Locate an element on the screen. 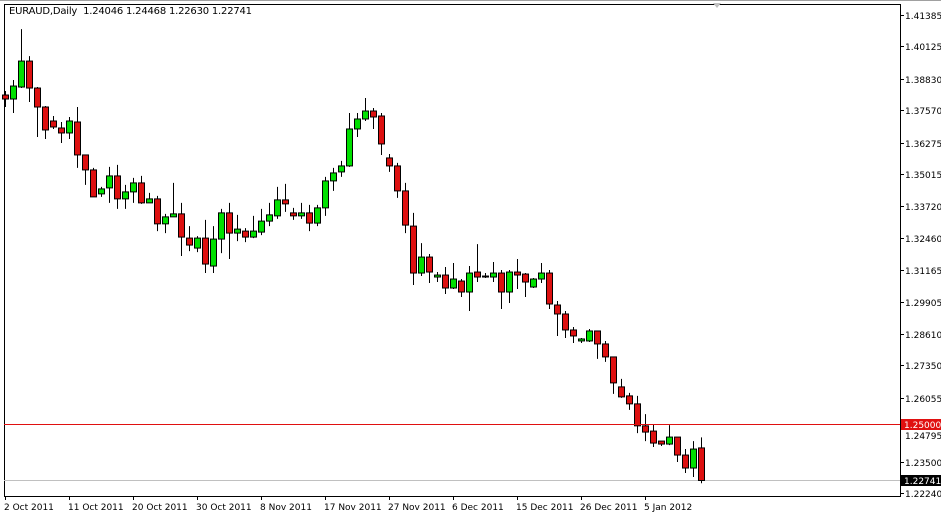 This screenshot has height=517, width=941. level-price-tag is located at coordinates (921, 424).